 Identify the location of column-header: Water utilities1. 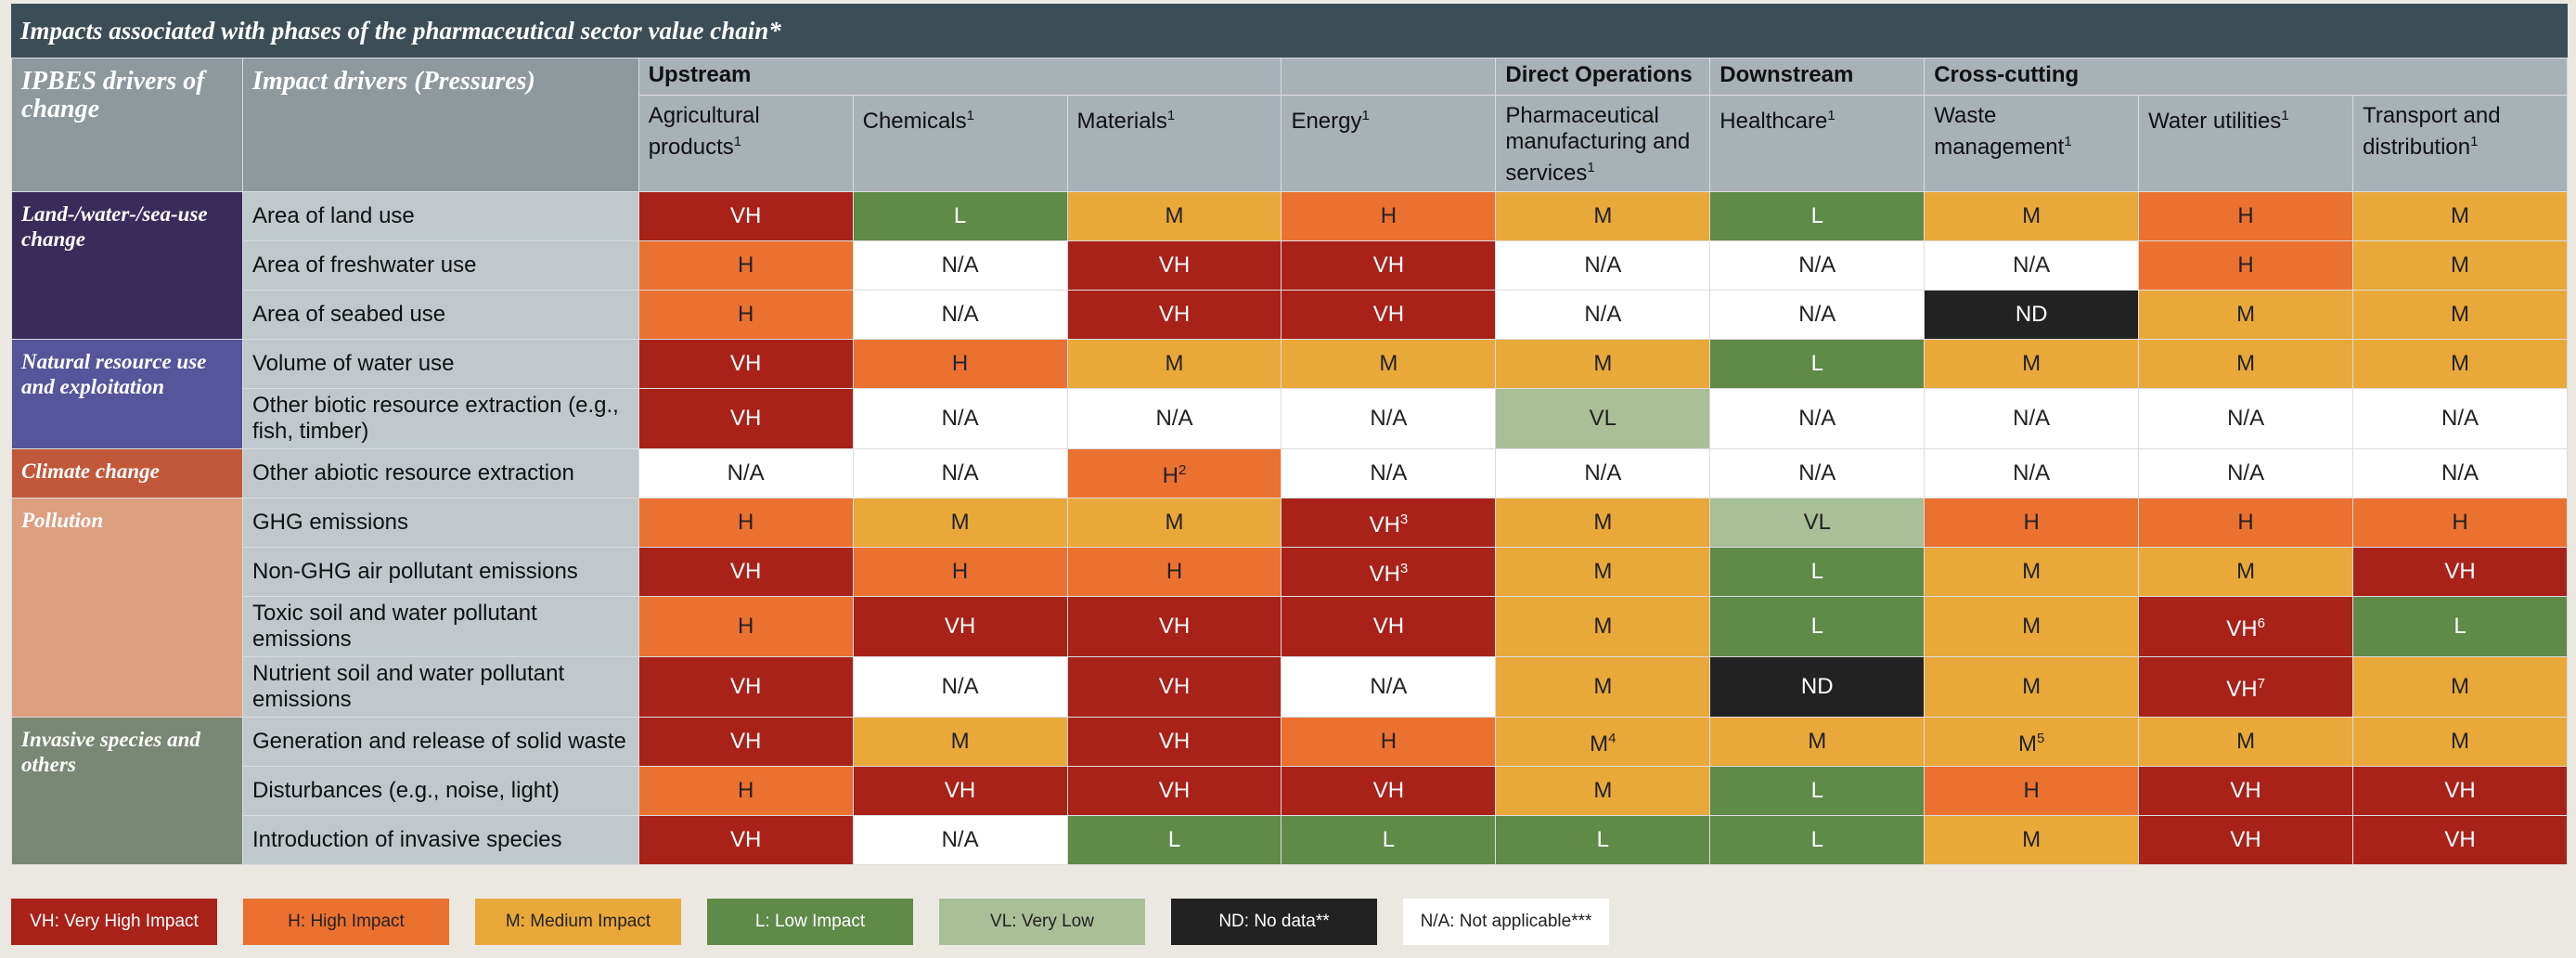
(2246, 143).